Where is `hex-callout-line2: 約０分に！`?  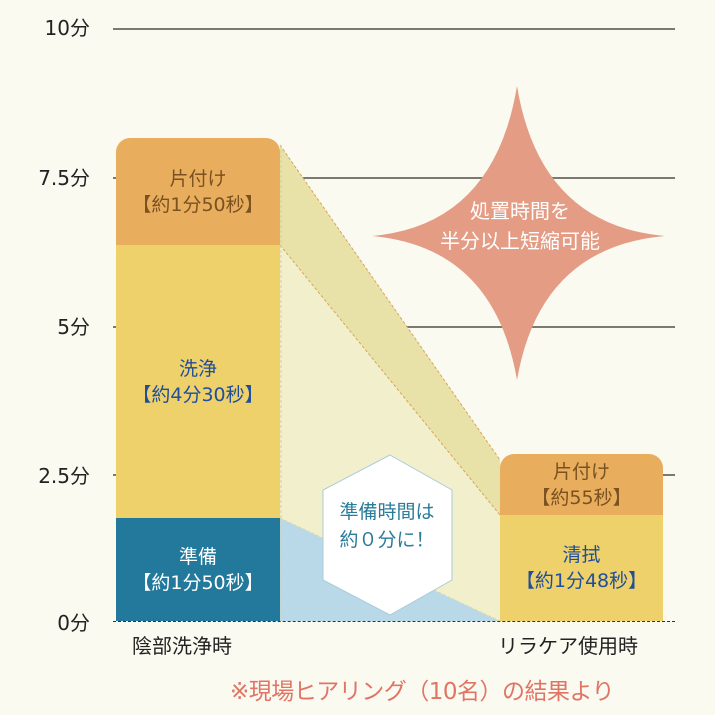
hex-callout-line2: 約０分に！ is located at coordinates (387, 540).